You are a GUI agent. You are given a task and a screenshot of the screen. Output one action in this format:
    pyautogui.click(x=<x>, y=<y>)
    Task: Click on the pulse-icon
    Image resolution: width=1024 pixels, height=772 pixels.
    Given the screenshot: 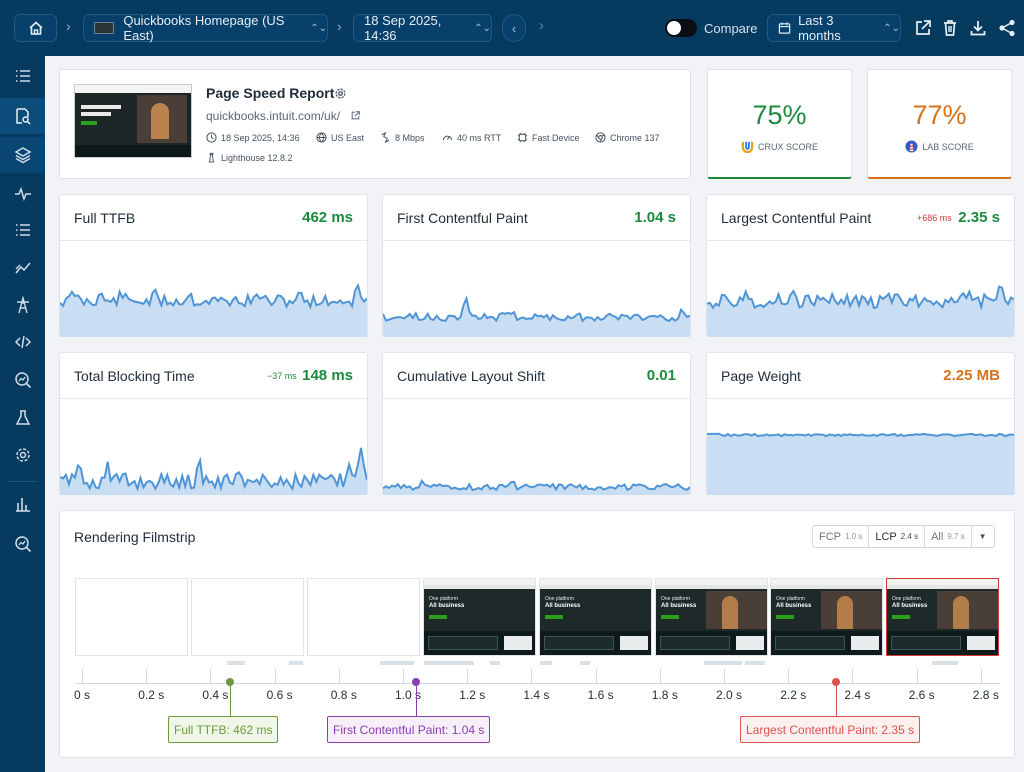 What is the action you would take?
    pyautogui.click(x=22, y=194)
    